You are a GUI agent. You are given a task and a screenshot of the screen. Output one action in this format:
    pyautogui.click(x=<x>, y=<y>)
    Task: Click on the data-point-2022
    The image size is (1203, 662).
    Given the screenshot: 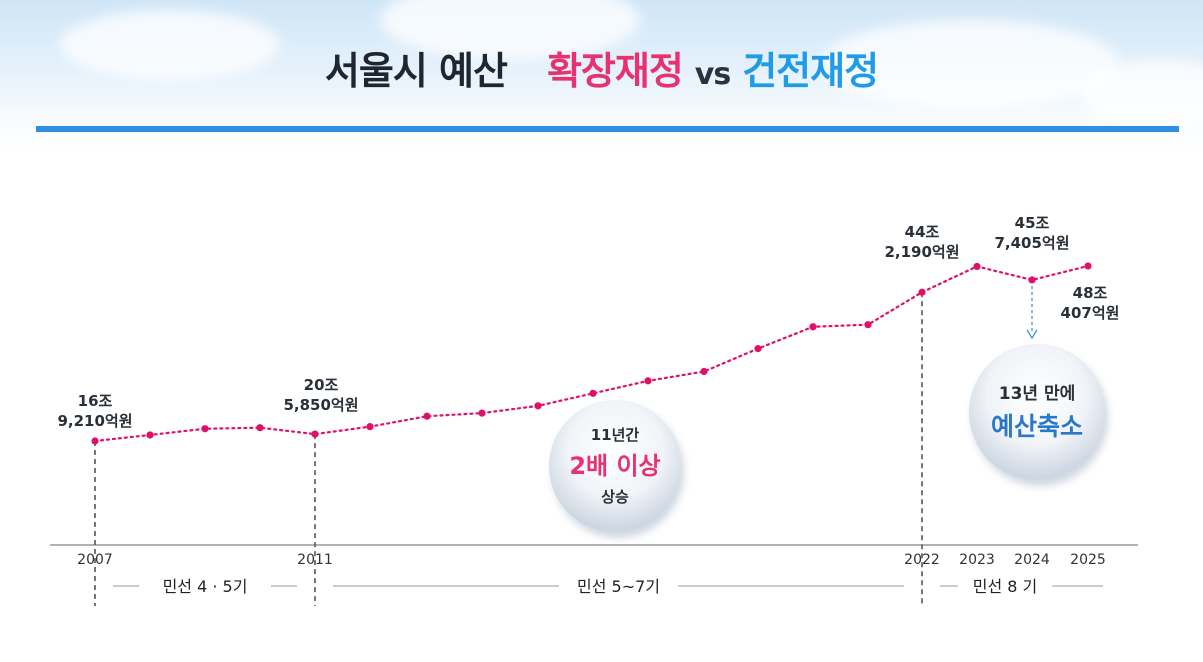 What is the action you would take?
    pyautogui.click(x=922, y=292)
    